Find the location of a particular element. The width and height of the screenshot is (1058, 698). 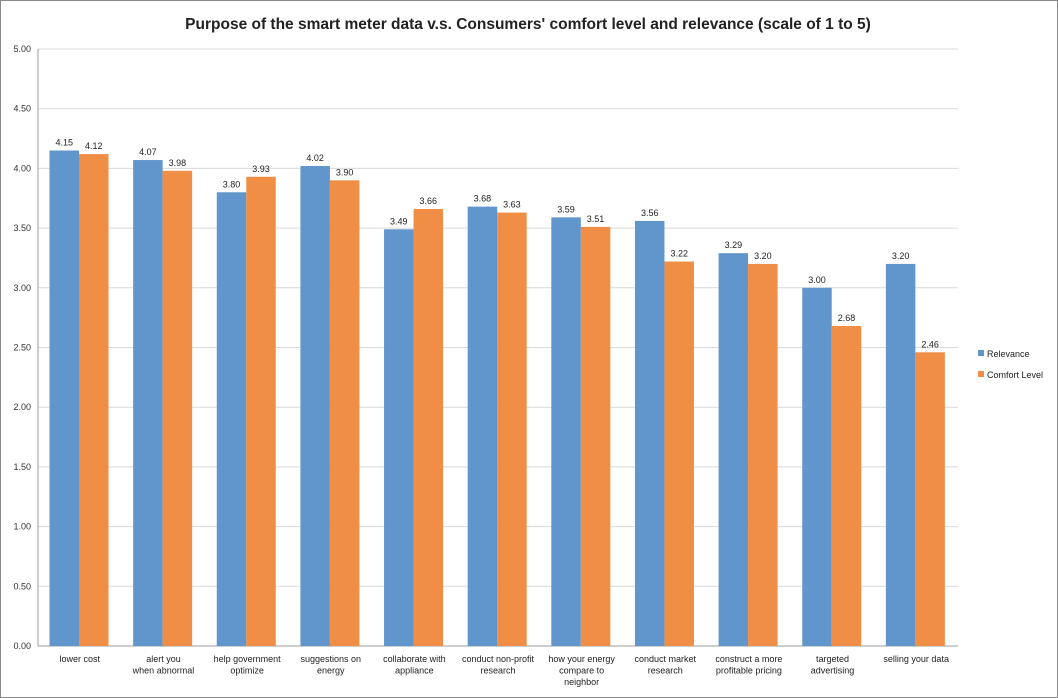

data-label: 3.90 is located at coordinates (345, 172).